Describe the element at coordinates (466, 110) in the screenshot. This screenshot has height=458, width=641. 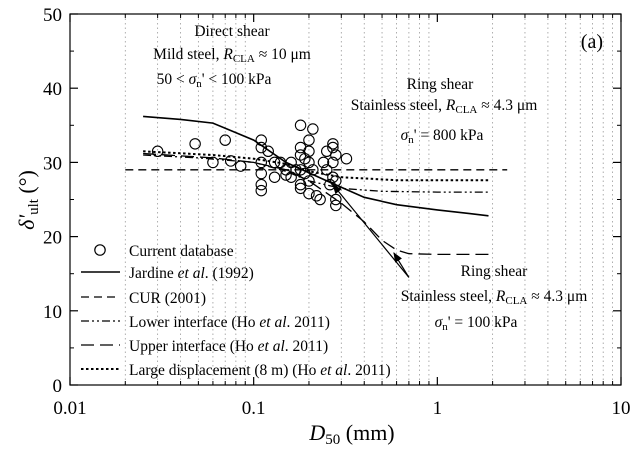
I see `ring-shear-800-line2-sub: CLA` at that location.